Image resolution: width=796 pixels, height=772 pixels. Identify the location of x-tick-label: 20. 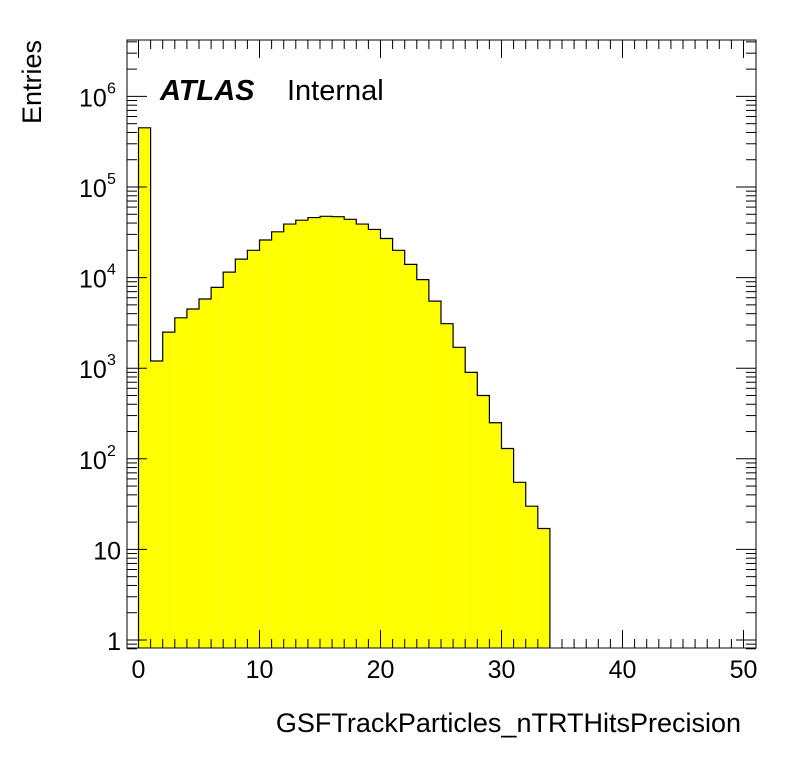
(381, 670).